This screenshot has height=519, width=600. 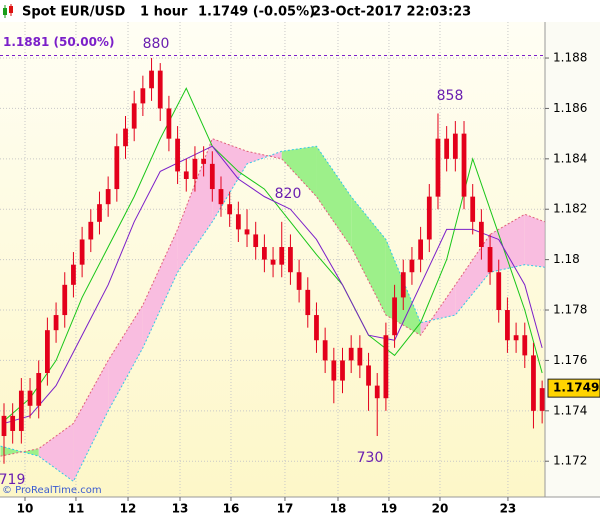 What do you see at coordinates (164, 12) in the screenshot?
I see `timeframe: 1 hour` at bounding box center [164, 12].